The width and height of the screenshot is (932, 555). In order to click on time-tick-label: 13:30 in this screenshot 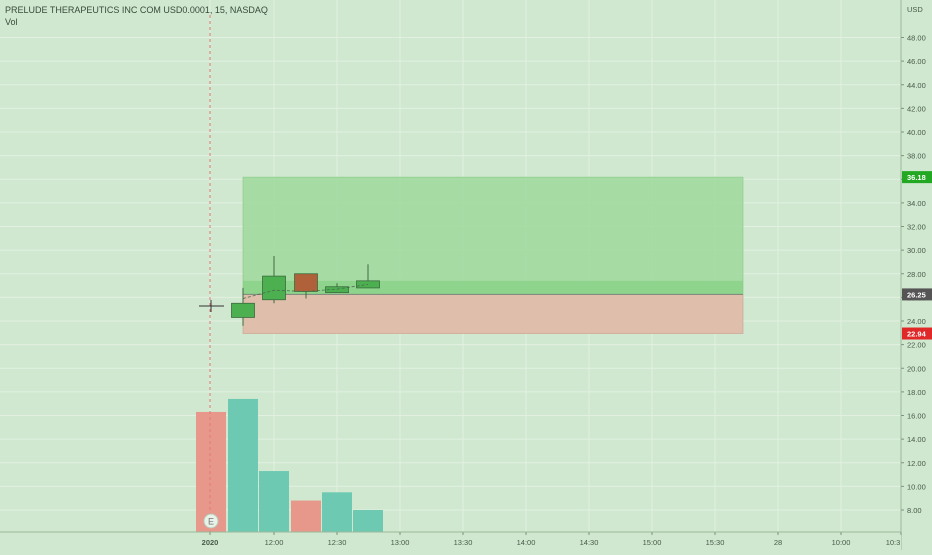, I will do `click(463, 542)`.